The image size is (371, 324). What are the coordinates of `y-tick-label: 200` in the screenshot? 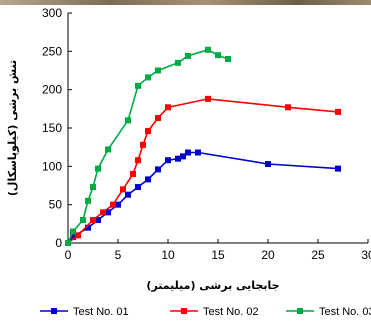 It's located at (52, 90).